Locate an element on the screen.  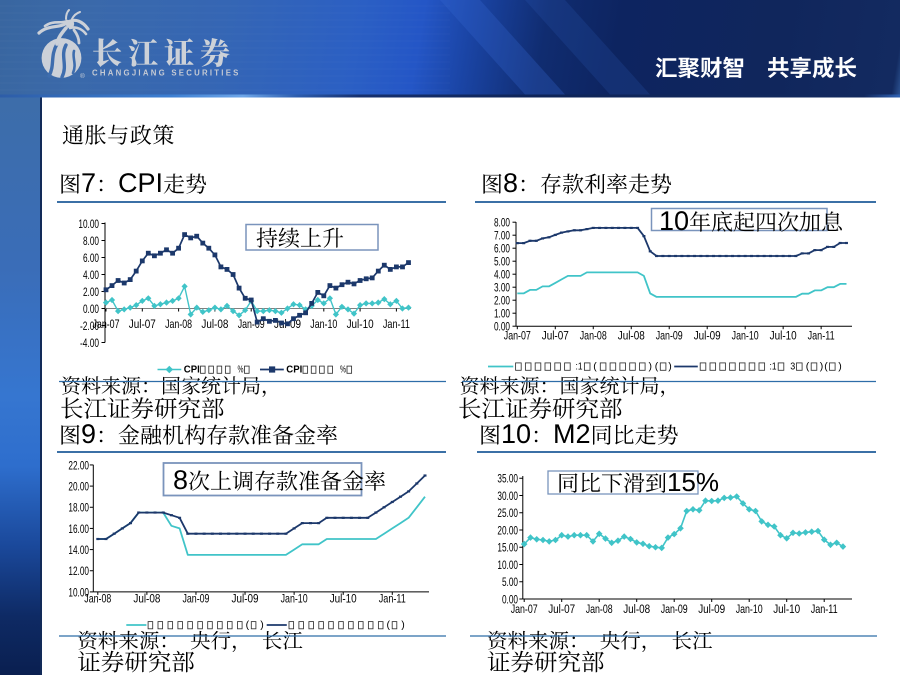
svg-text: 15.00 is located at coordinates (507, 548).